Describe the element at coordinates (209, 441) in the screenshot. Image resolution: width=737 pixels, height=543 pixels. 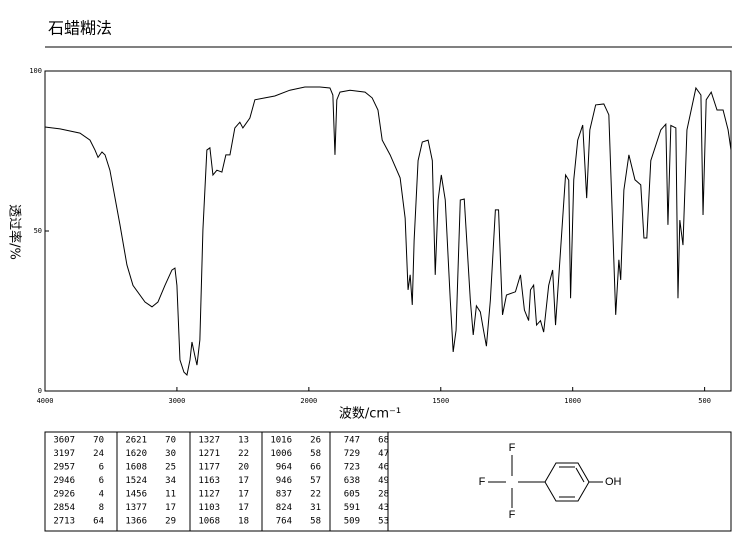
I see `peak-wavenumber: 1327` at that location.